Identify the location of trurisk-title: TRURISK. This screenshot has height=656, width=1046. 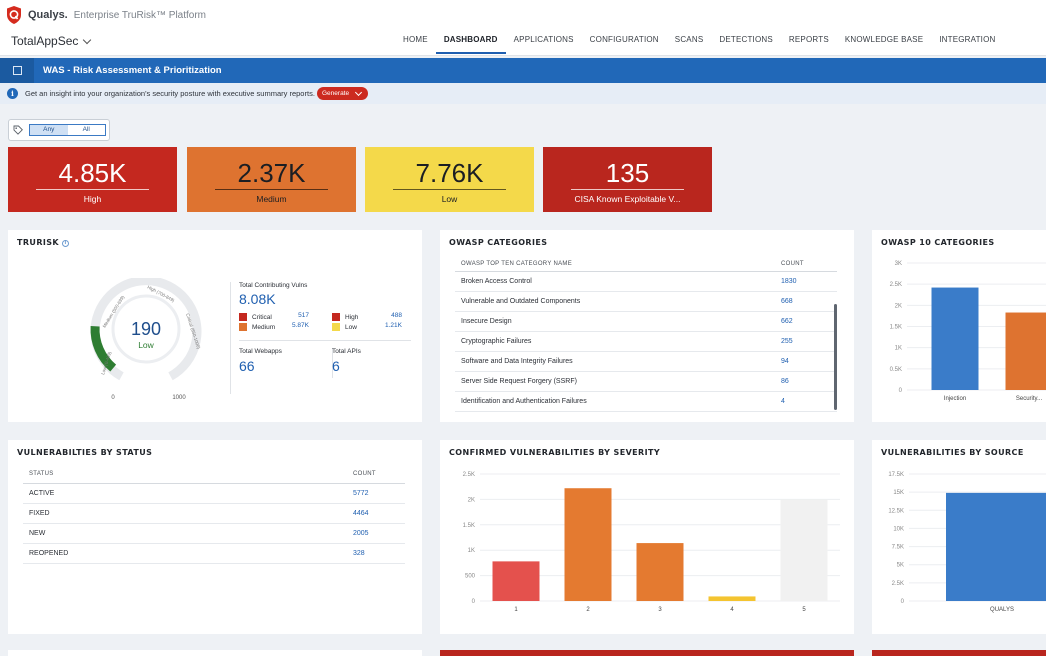
(38, 242).